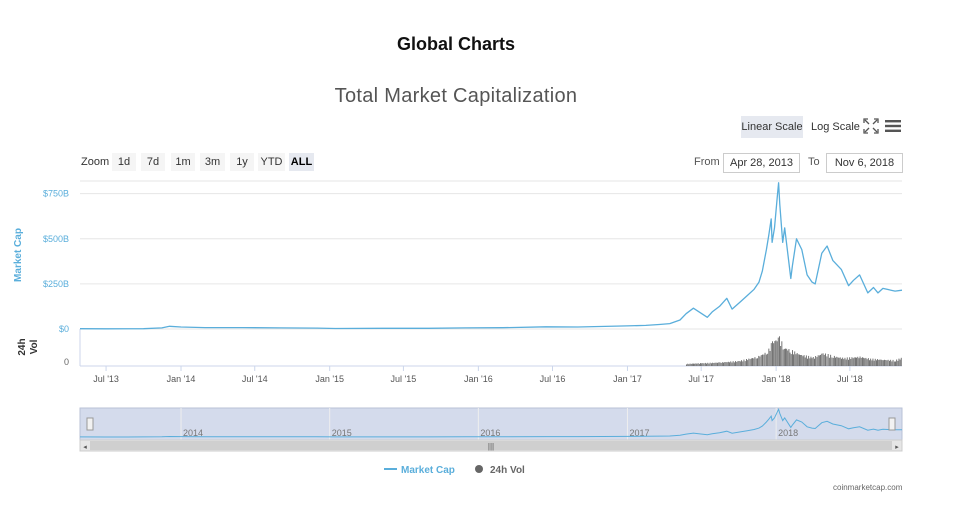  Describe the element at coordinates (776, 379) in the screenshot. I see `x-tick-label: Jan '18` at that location.